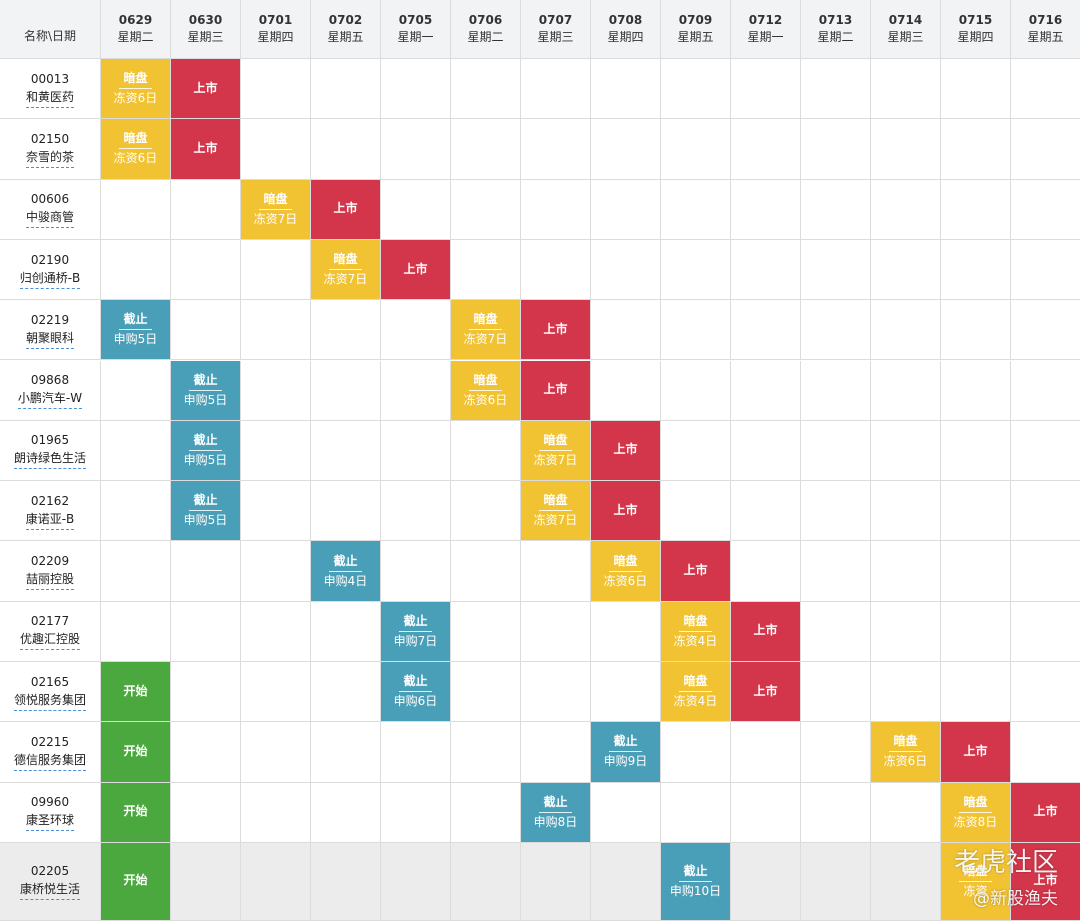 This screenshot has width=1080, height=921. Describe the element at coordinates (485, 20) in the screenshot. I see `date-label: 0706` at that location.